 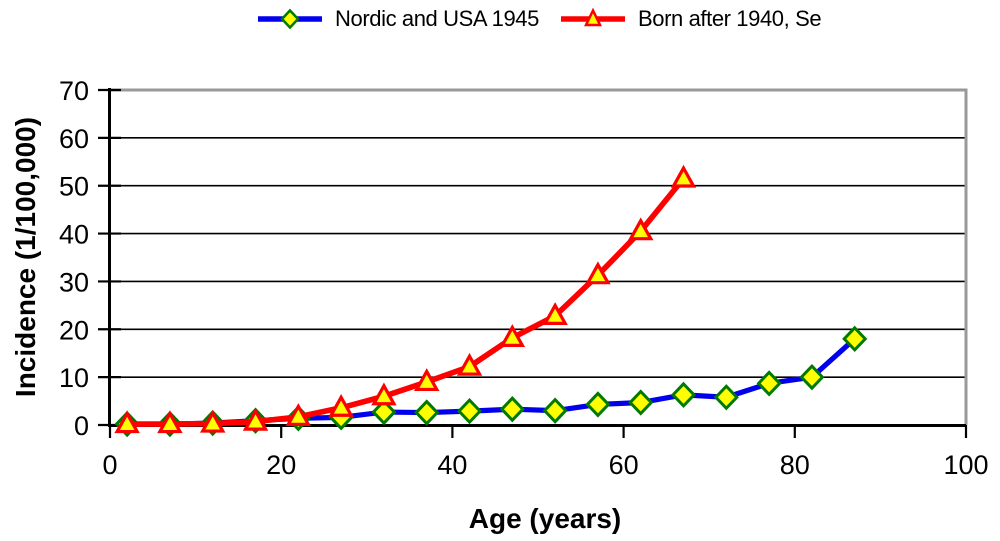 What do you see at coordinates (74, 282) in the screenshot?
I see `svg-text: 30` at bounding box center [74, 282].